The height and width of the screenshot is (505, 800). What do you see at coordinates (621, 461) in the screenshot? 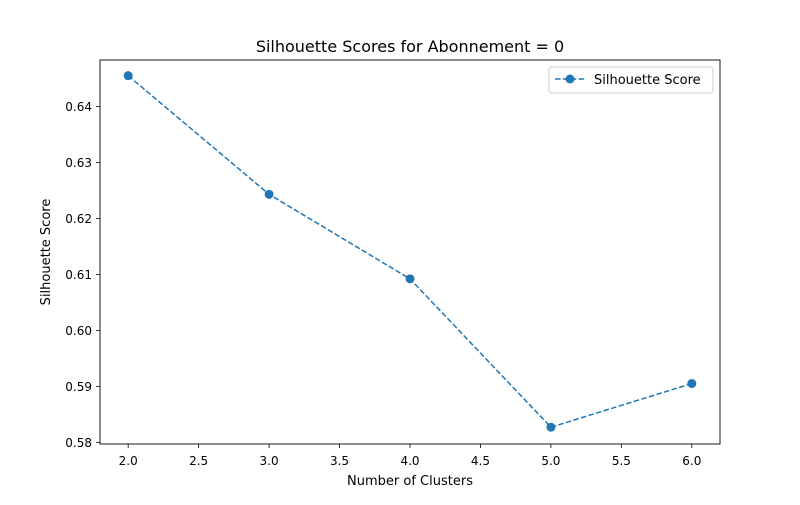
I see `x-tick-label: 5.5` at bounding box center [621, 461].